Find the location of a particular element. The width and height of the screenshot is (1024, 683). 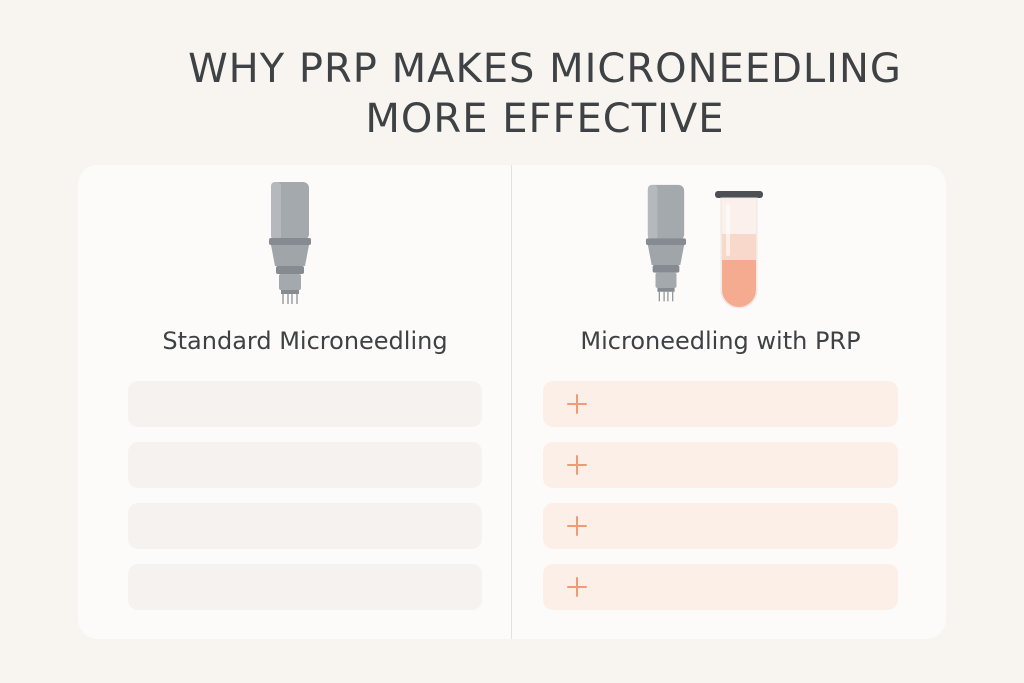

title-line-2: MORE EFFECTIVE is located at coordinates (545, 119).